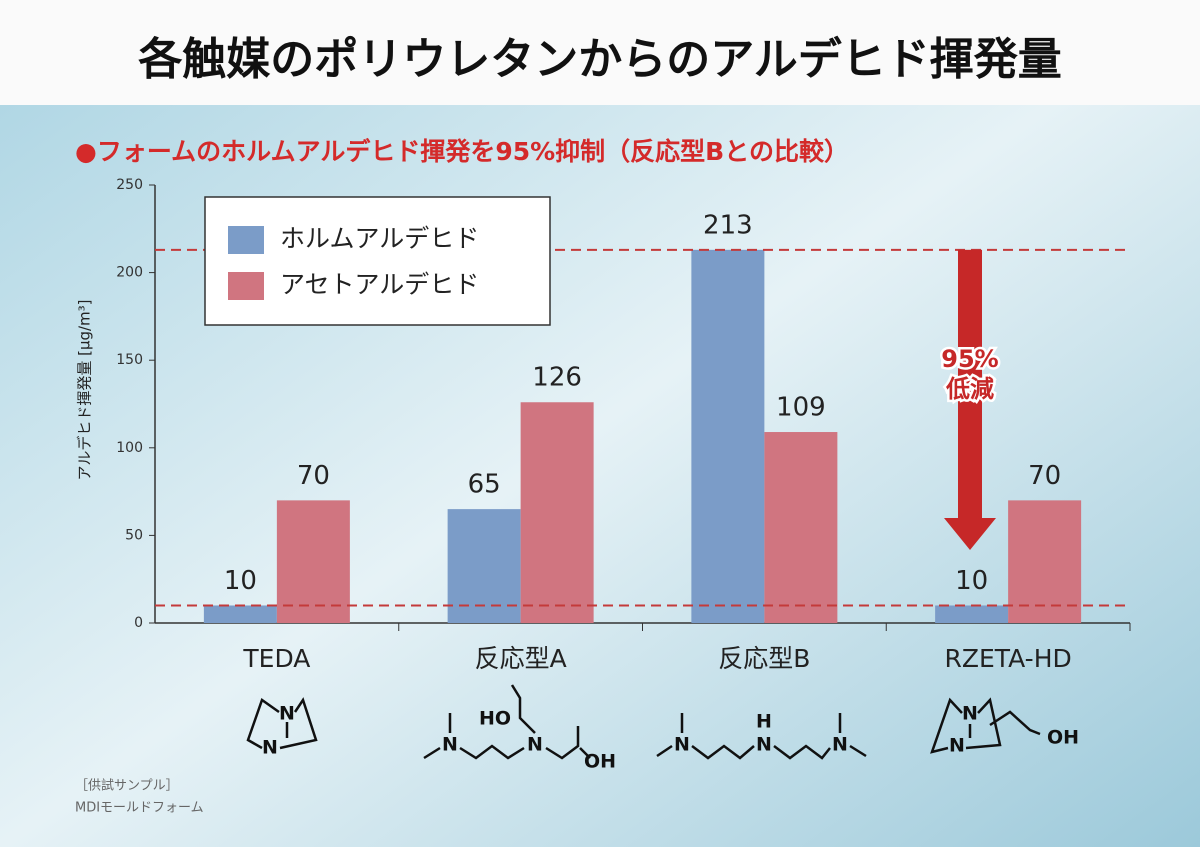  What do you see at coordinates (970, 534) in the screenshot?
I see `arrow-head` at bounding box center [970, 534].